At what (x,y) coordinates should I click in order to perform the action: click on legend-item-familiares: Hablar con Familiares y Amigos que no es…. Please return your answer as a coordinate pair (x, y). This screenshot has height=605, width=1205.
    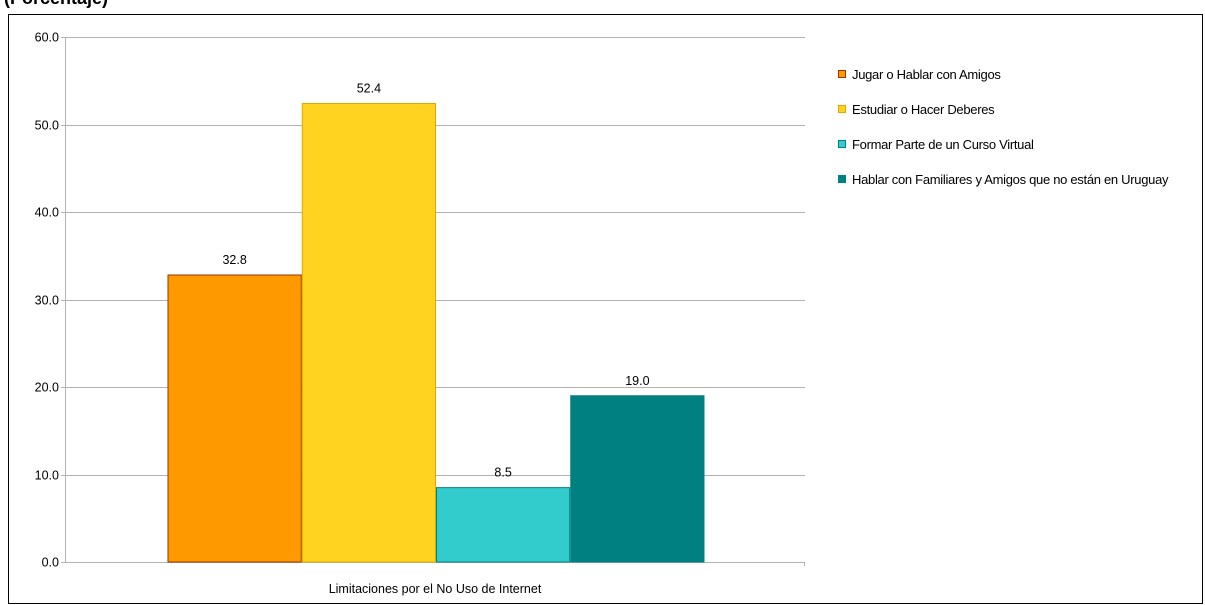
    Looking at the image, I should click on (1018, 179).